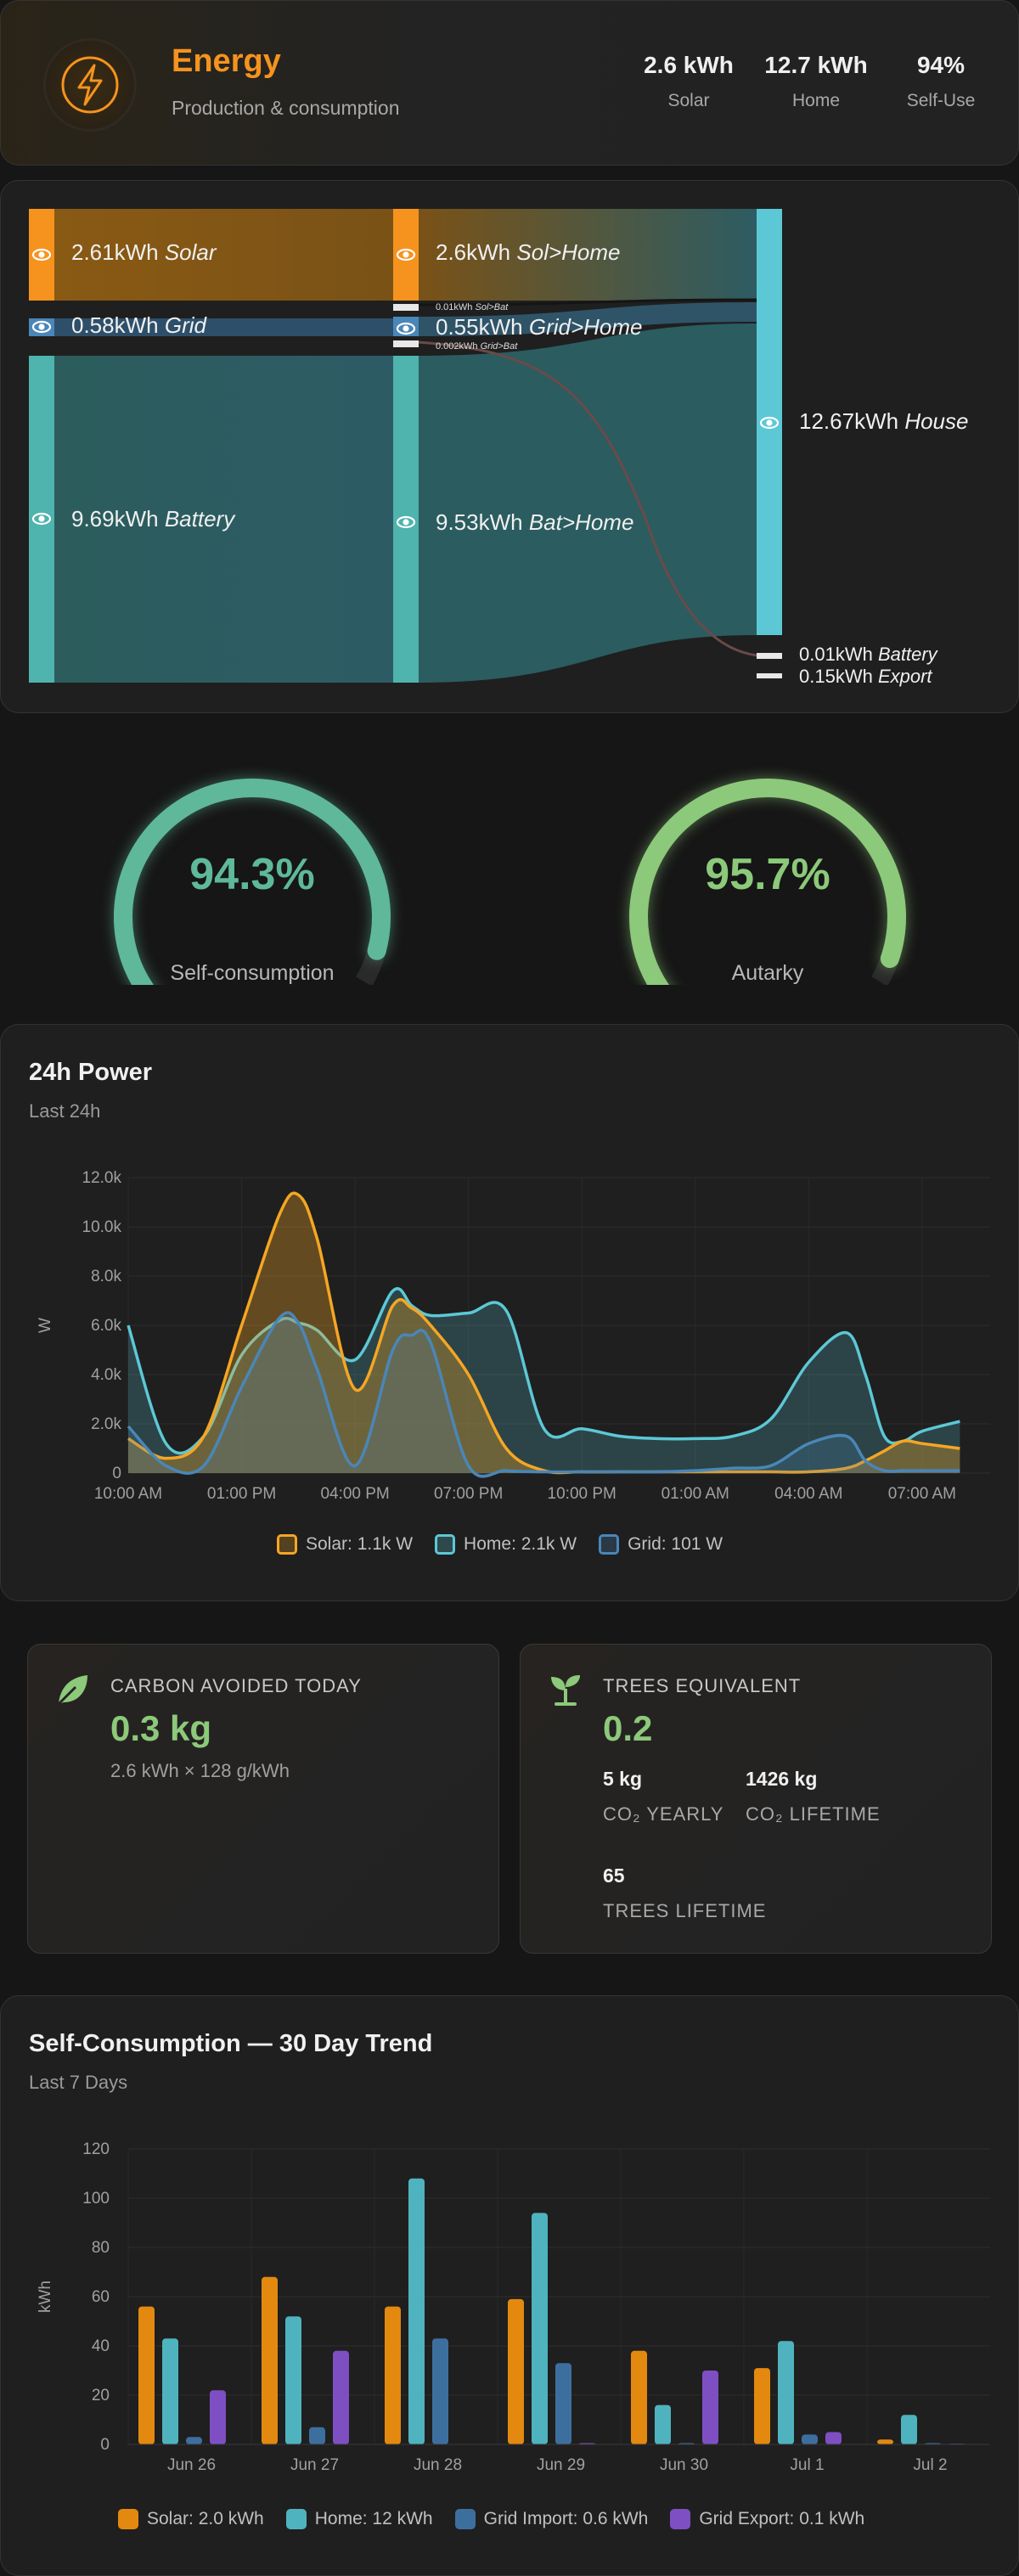 The width and height of the screenshot is (1019, 2576). I want to click on series-area-solar, so click(544, 1333).